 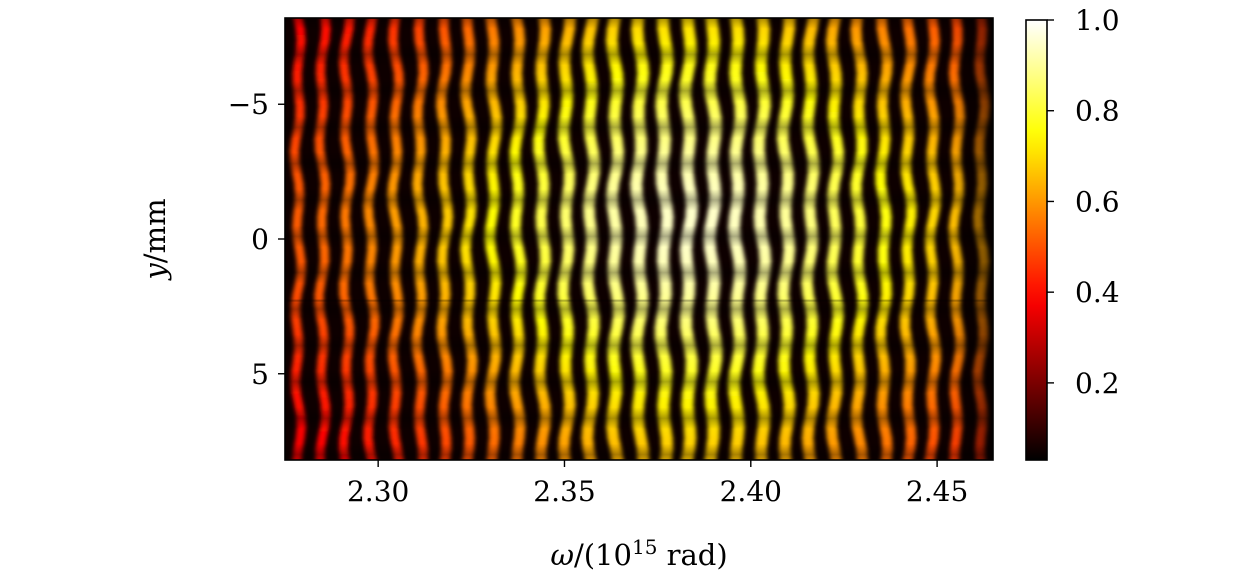 What do you see at coordinates (937, 491) in the screenshot?
I see `x-tick-label: 2.45` at bounding box center [937, 491].